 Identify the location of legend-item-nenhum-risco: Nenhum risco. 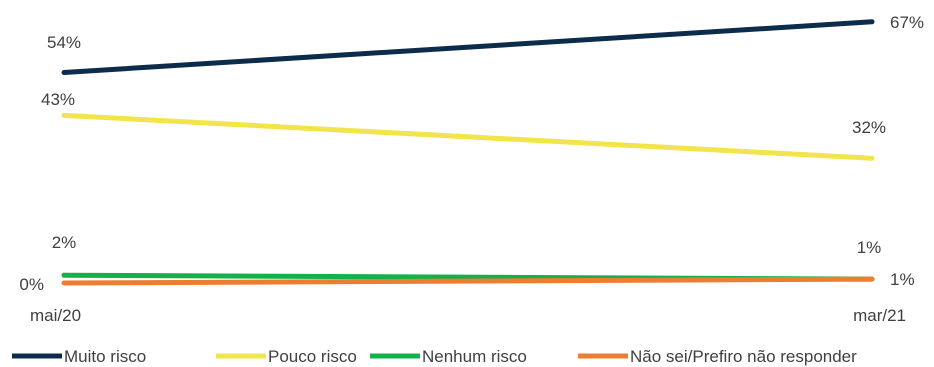
(448, 356).